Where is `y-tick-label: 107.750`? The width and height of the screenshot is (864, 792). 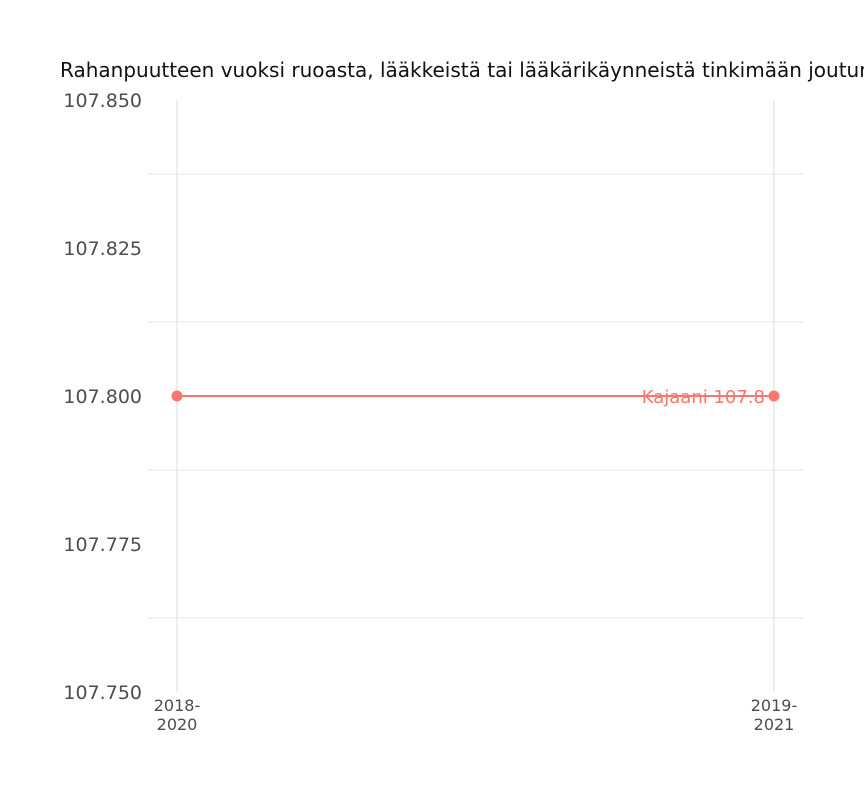
y-tick-label: 107.750 is located at coordinates (102, 693).